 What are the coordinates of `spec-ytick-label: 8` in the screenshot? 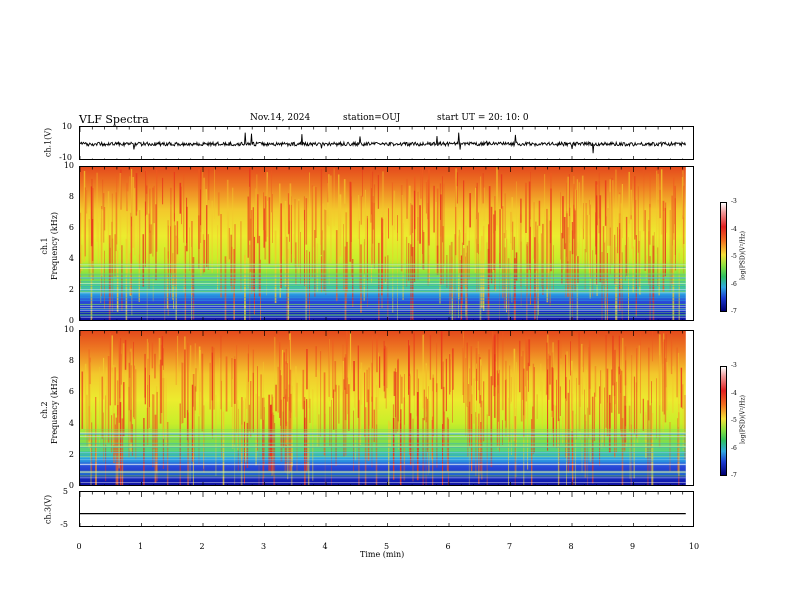 It's located at (71, 196).